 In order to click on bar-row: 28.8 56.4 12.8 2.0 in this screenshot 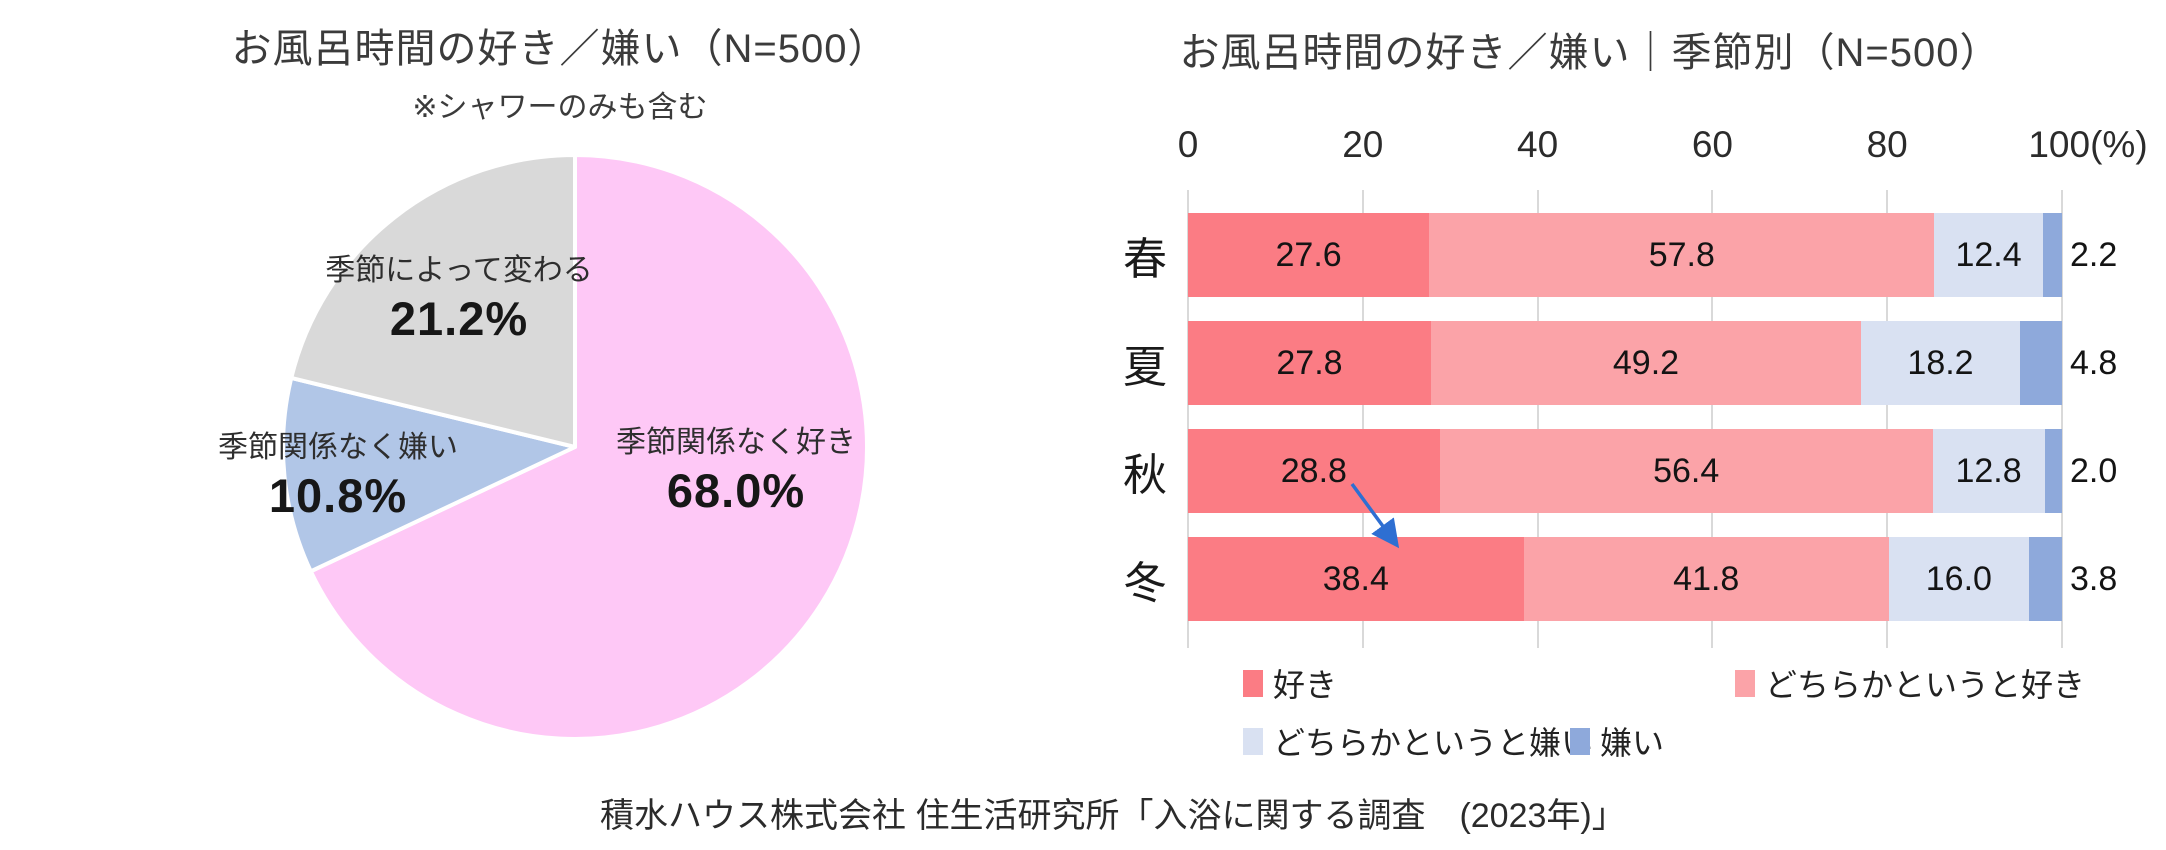, I will do `click(1652, 471)`.